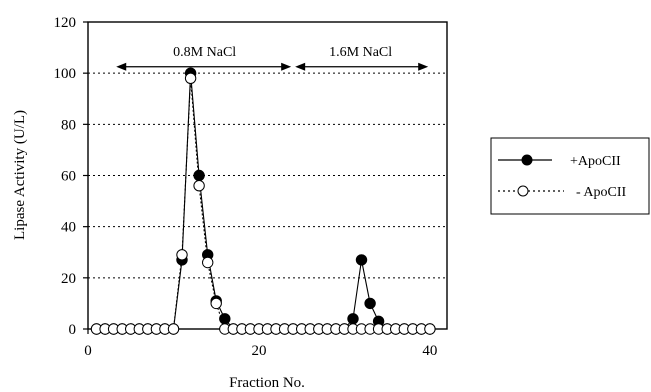 The height and width of the screenshot is (392, 651). Describe the element at coordinates (73, 330) in the screenshot. I see `y-tick-label: 0` at that location.